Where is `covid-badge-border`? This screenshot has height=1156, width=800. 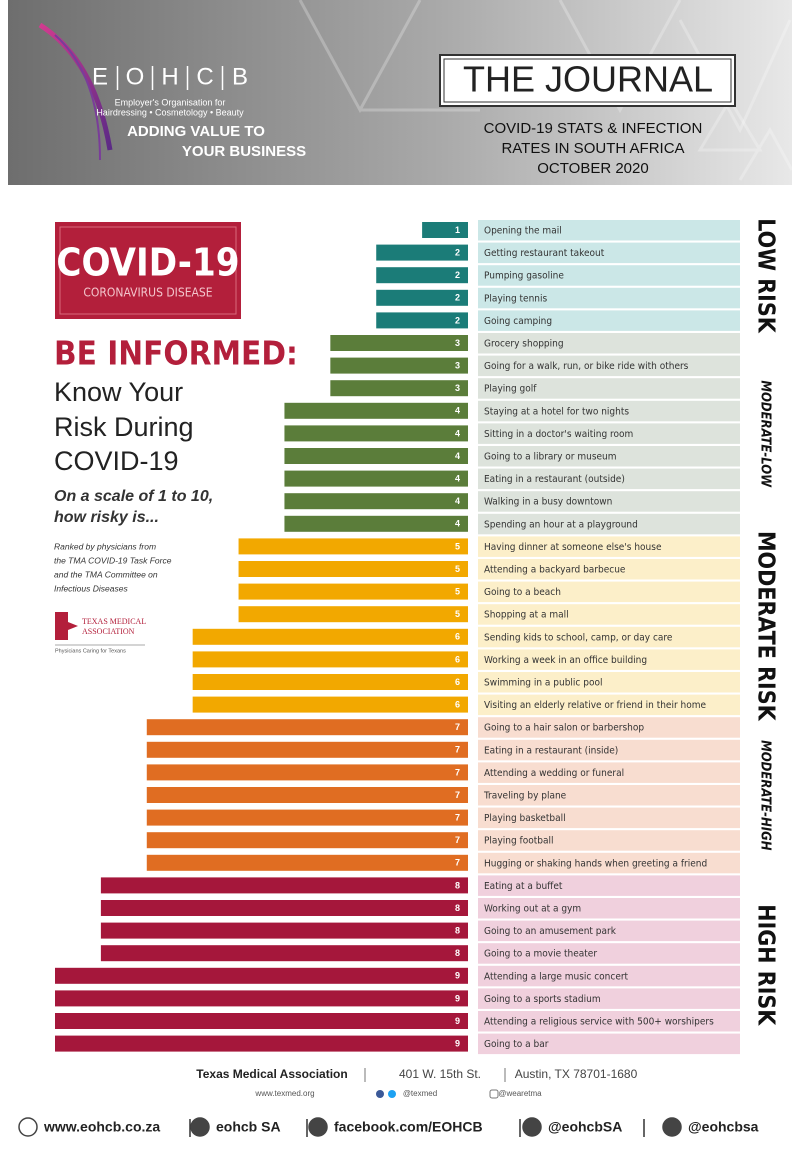 covid-badge-border is located at coordinates (148, 270).